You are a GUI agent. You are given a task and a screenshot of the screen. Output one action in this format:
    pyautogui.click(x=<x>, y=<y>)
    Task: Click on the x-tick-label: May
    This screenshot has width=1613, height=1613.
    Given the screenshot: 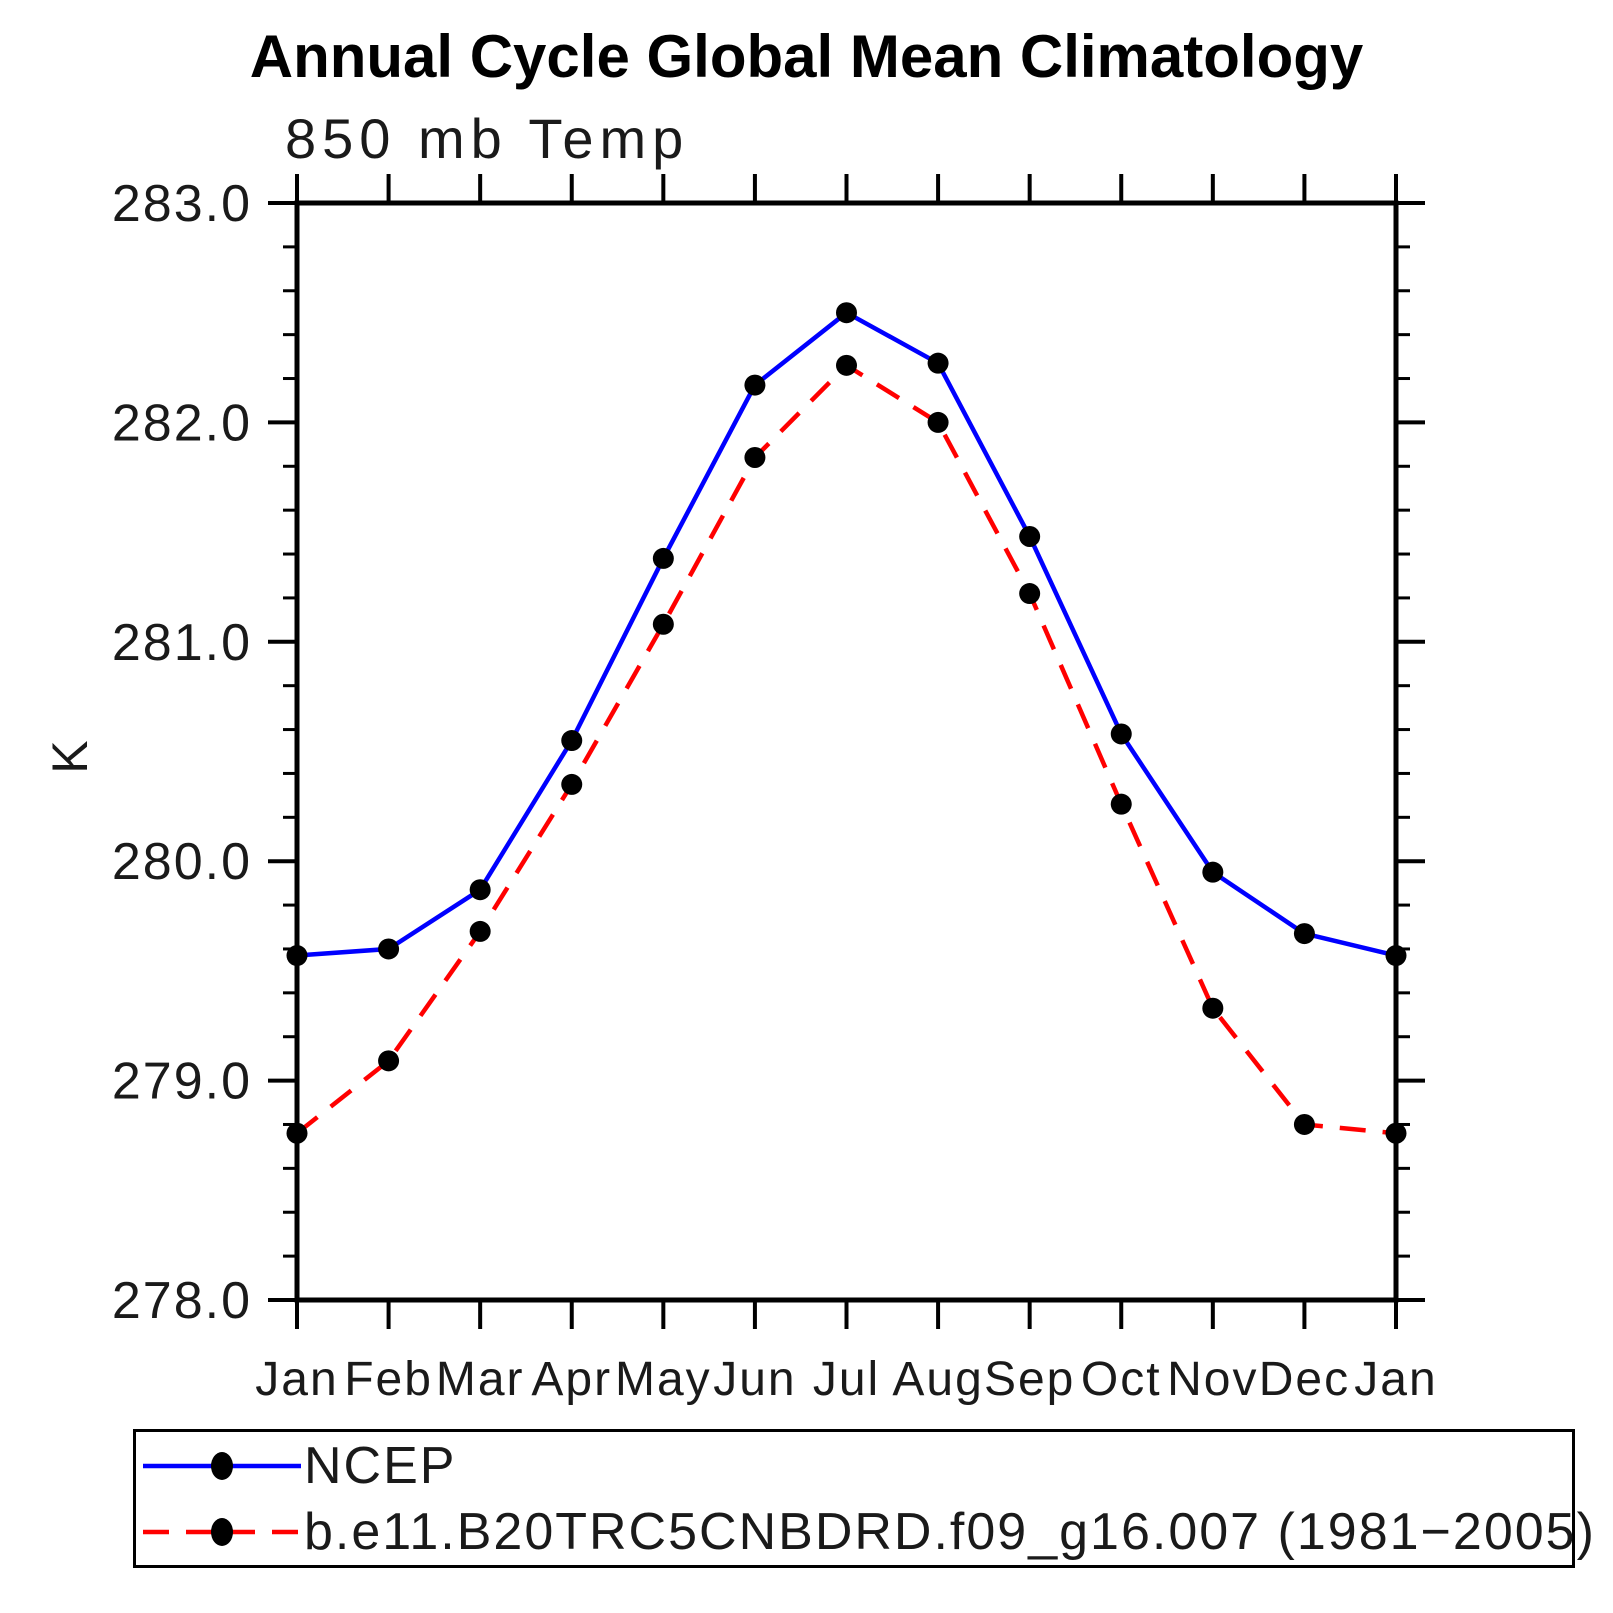 What is the action you would take?
    pyautogui.click(x=663, y=1379)
    